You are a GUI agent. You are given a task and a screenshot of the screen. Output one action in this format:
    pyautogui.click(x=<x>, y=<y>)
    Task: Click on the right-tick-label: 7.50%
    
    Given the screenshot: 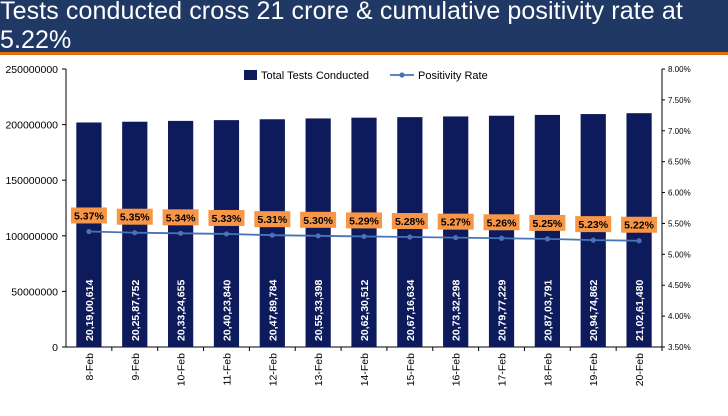 What is the action you would take?
    pyautogui.click(x=679, y=100)
    